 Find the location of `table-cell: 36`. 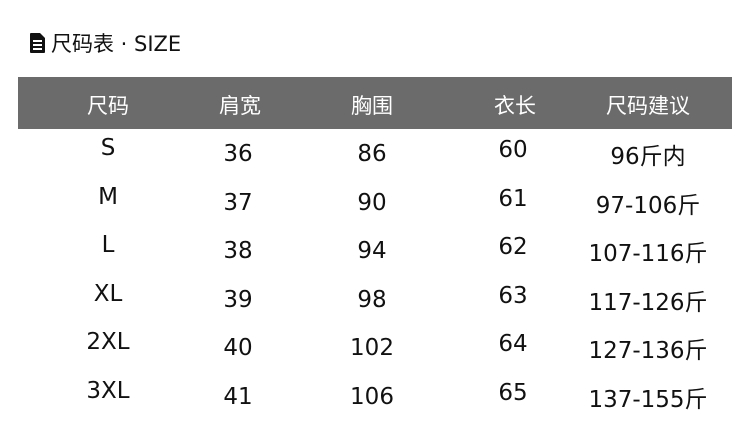

table-cell: 36 is located at coordinates (238, 154).